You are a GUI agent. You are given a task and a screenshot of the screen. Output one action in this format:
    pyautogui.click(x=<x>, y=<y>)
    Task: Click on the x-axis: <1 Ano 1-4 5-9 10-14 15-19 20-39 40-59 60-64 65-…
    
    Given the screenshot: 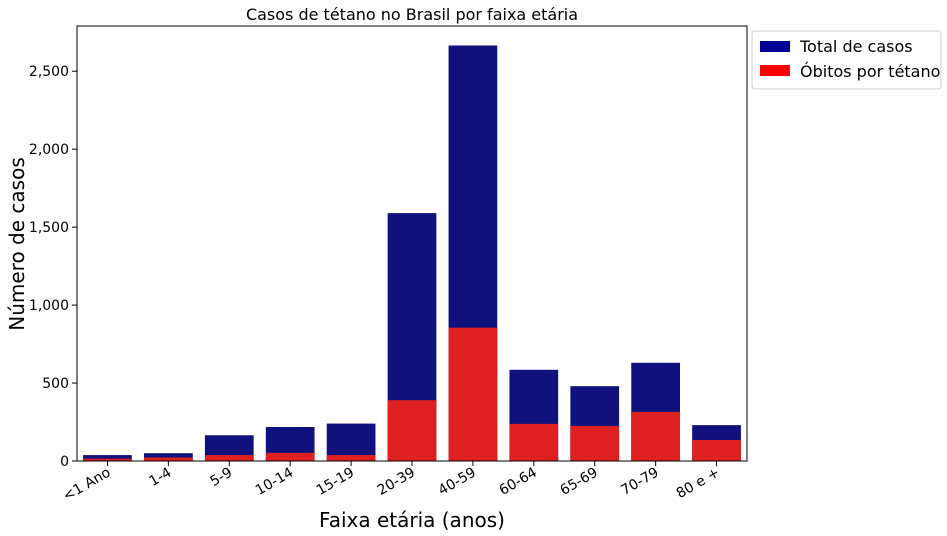 What is the action you would take?
    pyautogui.click(x=391, y=483)
    